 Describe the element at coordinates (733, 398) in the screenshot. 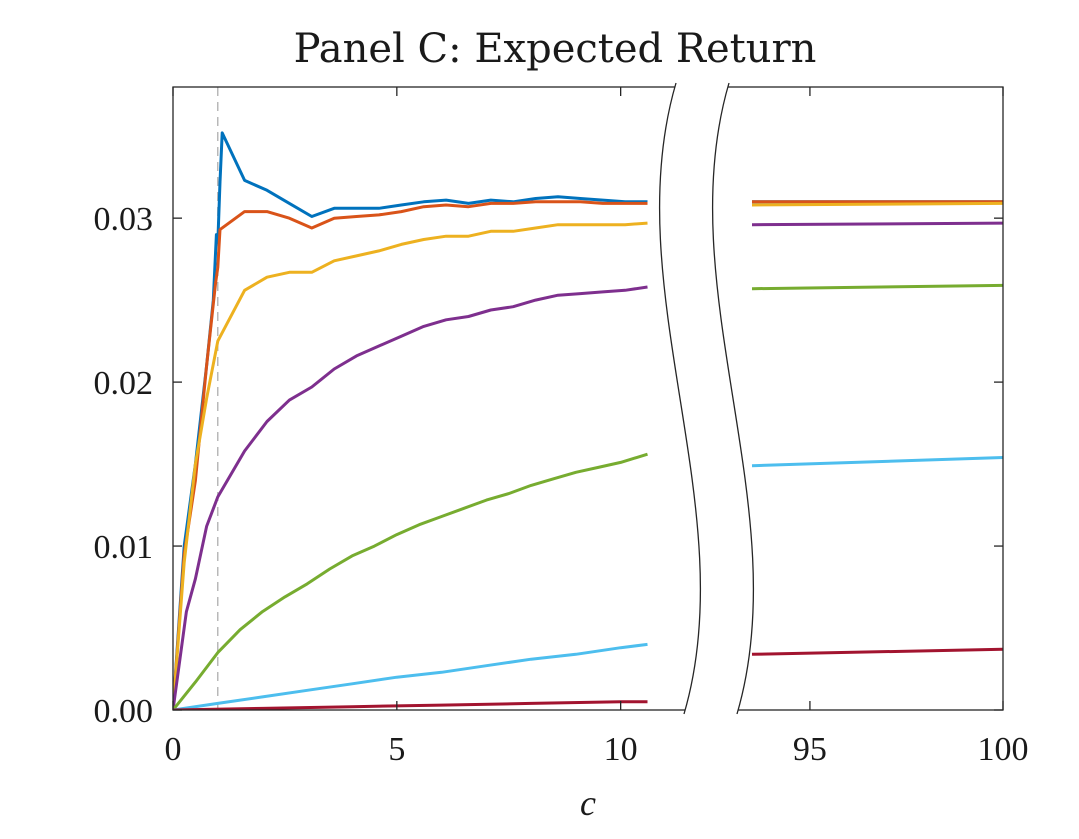

I see `axis-break-edge-right` at that location.